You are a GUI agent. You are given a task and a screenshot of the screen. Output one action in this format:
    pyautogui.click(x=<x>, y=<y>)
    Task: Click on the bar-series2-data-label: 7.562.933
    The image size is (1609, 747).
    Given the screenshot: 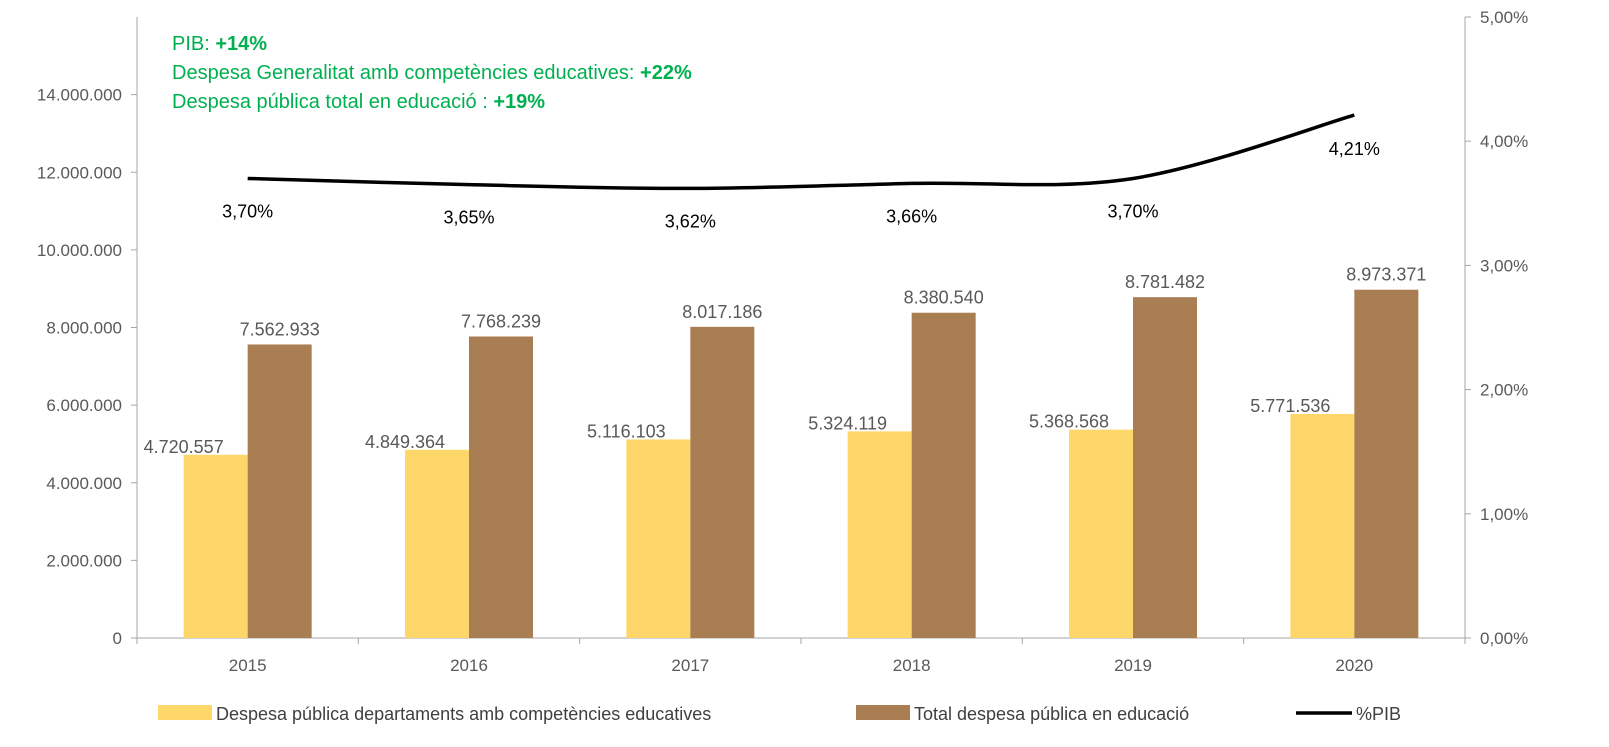 What is the action you would take?
    pyautogui.click(x=280, y=329)
    